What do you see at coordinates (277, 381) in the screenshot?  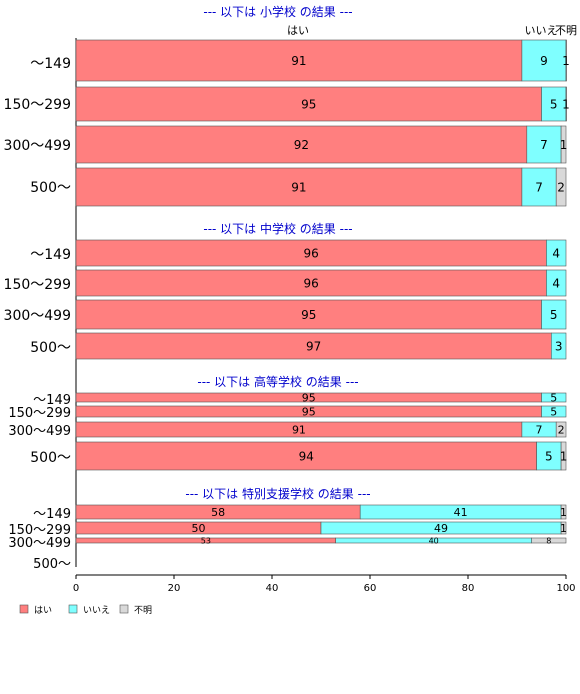 I see `section-title: --- 以下は 高等学校 の結果 ---` at bounding box center [277, 381].